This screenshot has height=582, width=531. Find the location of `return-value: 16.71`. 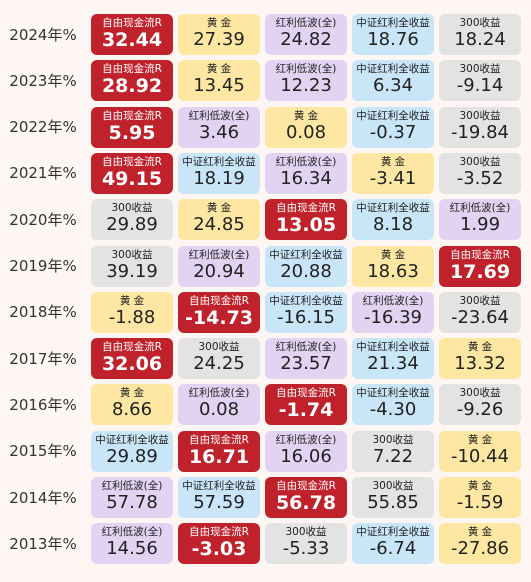

return-value: 16.71 is located at coordinates (219, 456).